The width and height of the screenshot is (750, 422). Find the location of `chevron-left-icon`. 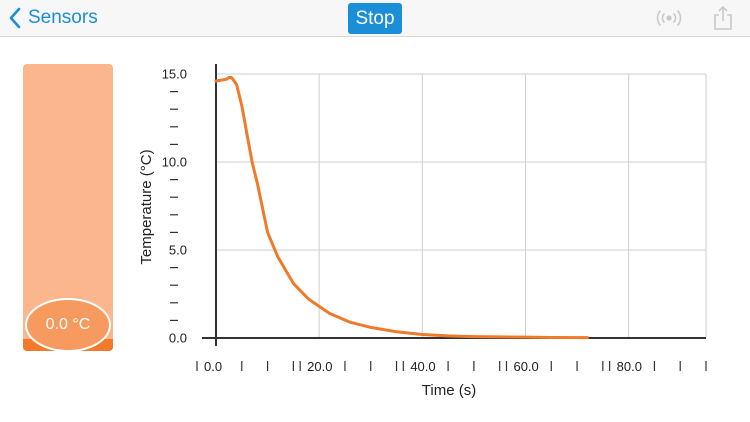

chevron-left-icon is located at coordinates (15, 18).